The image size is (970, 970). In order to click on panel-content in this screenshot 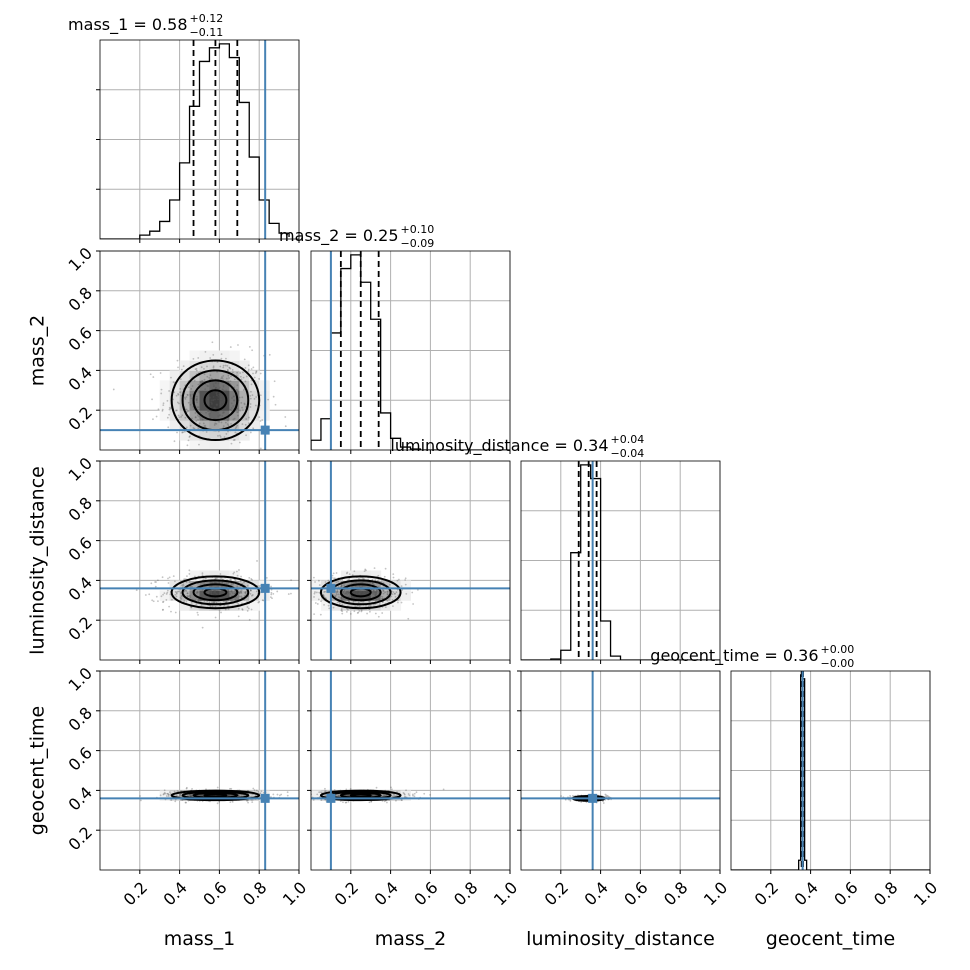, I will do `click(410, 350)`.